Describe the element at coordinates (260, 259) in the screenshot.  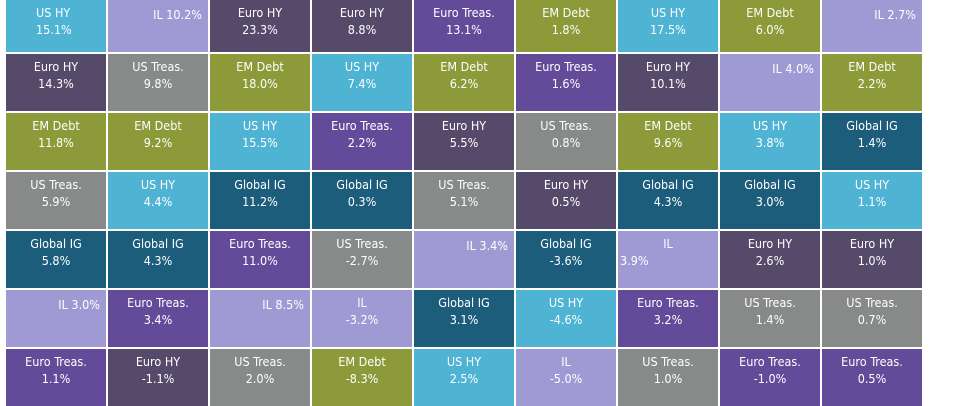
I see `quilt-cell: Euro Treas. 11.0%` at that location.